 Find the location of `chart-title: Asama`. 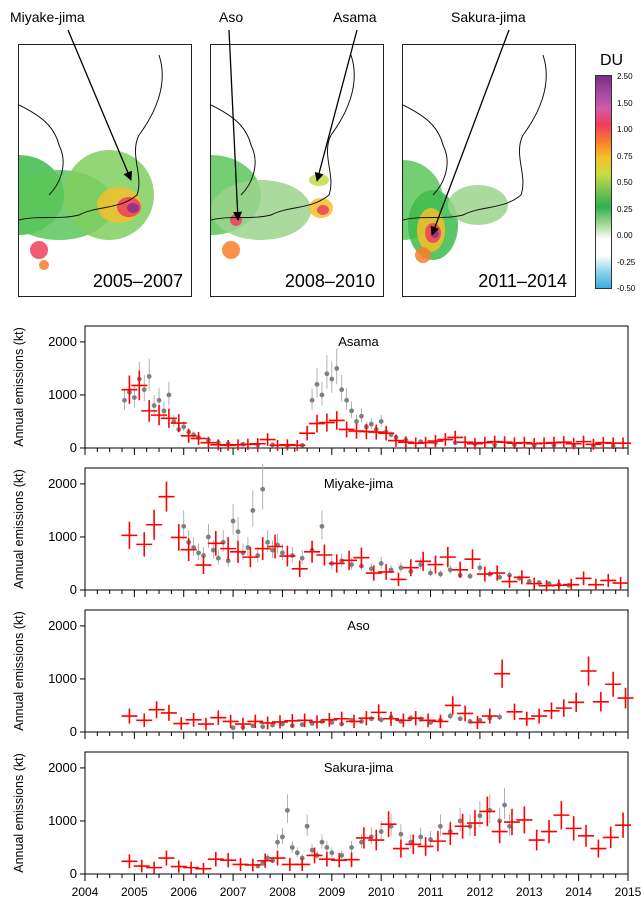

chart-title: Asama is located at coordinates (358, 341).